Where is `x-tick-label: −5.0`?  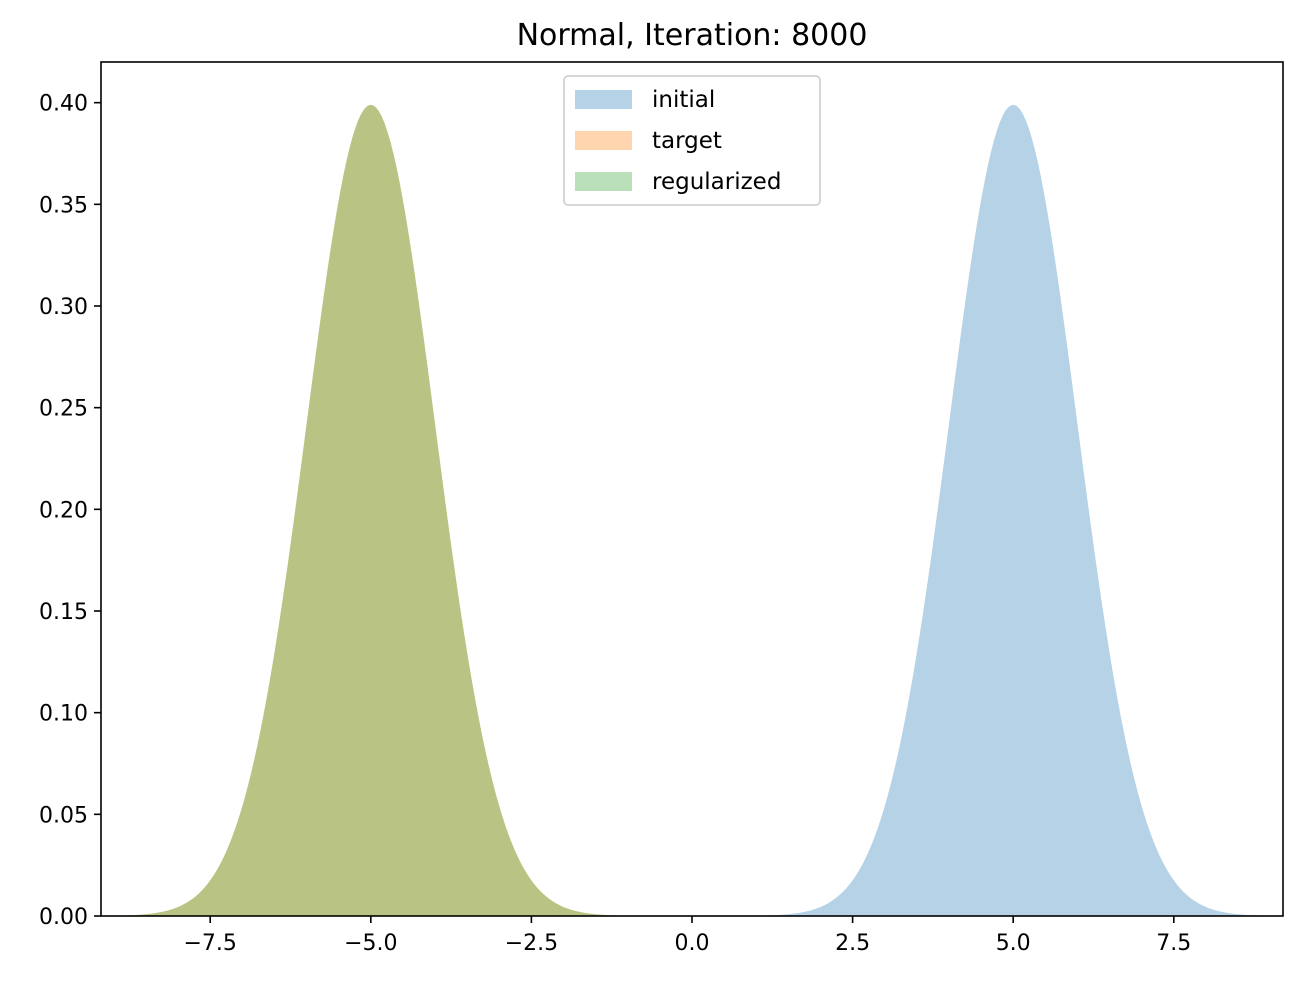 x-tick-label: −5.0 is located at coordinates (370, 943).